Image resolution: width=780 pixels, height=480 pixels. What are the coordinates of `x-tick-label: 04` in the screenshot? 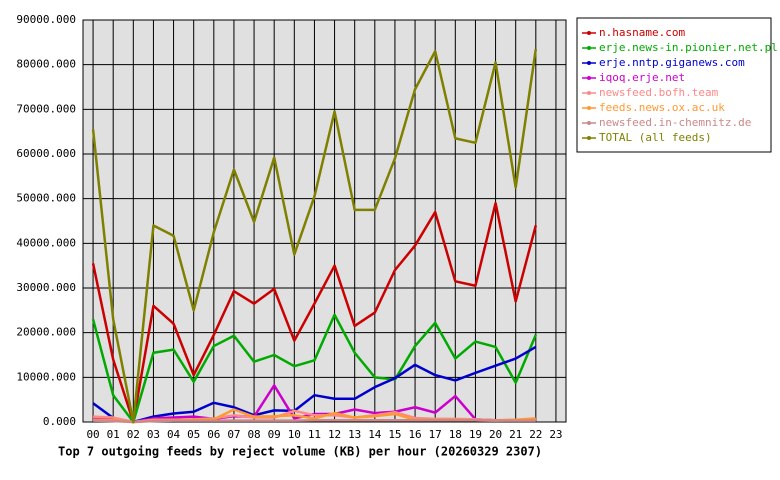 It's located at (174, 434).